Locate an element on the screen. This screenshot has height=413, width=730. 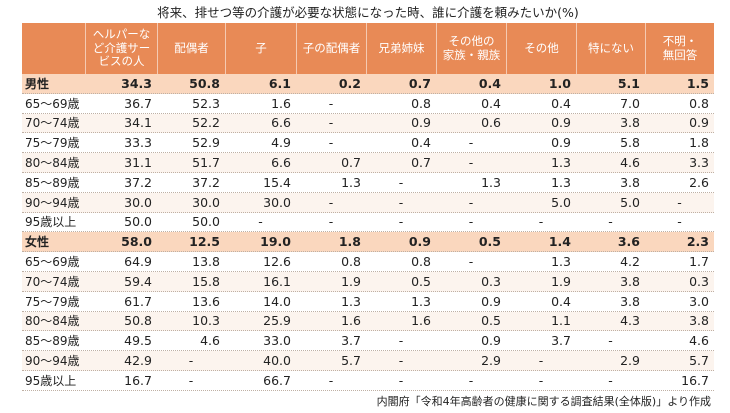
header-corner-cell is located at coordinates (53, 48).